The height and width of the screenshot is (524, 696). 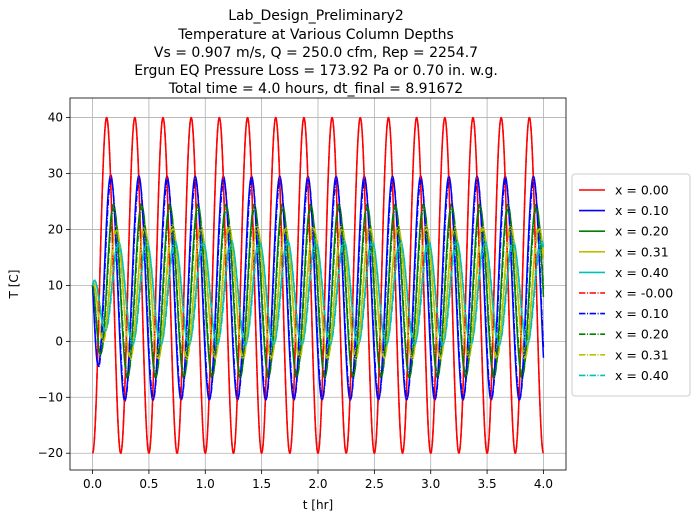 I want to click on y-tick-label: −10, so click(x=50, y=397).